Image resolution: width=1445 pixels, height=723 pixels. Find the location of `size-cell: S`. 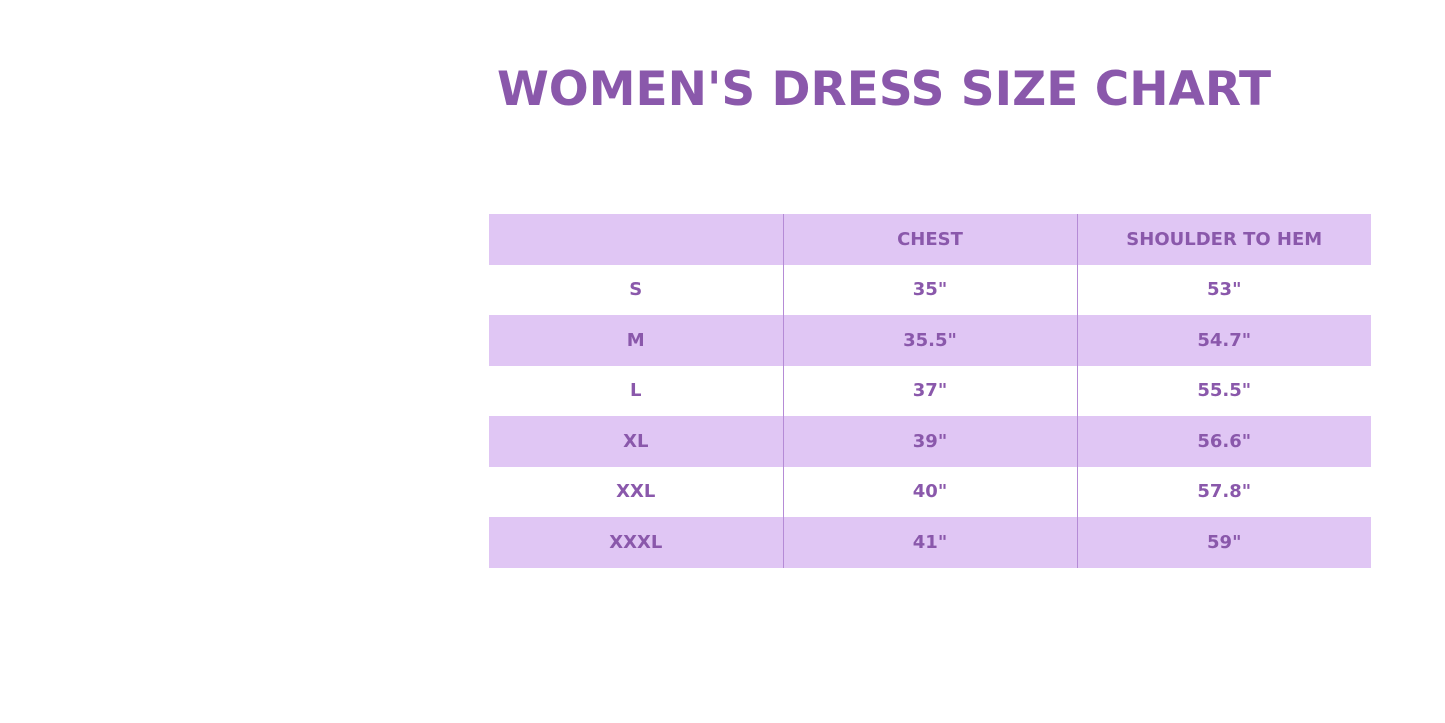

size-cell: S is located at coordinates (636, 290).